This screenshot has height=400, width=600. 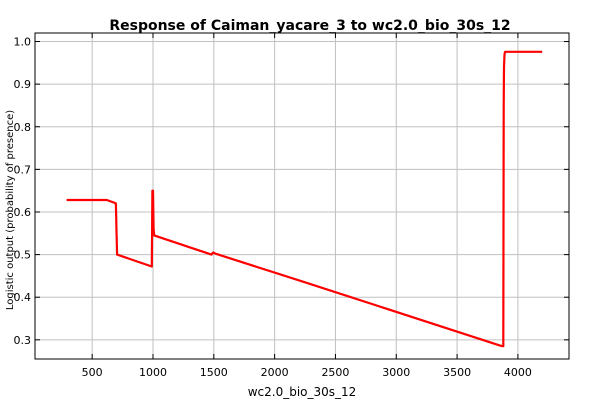 I want to click on x-tick-label: 2500, so click(x=335, y=372).